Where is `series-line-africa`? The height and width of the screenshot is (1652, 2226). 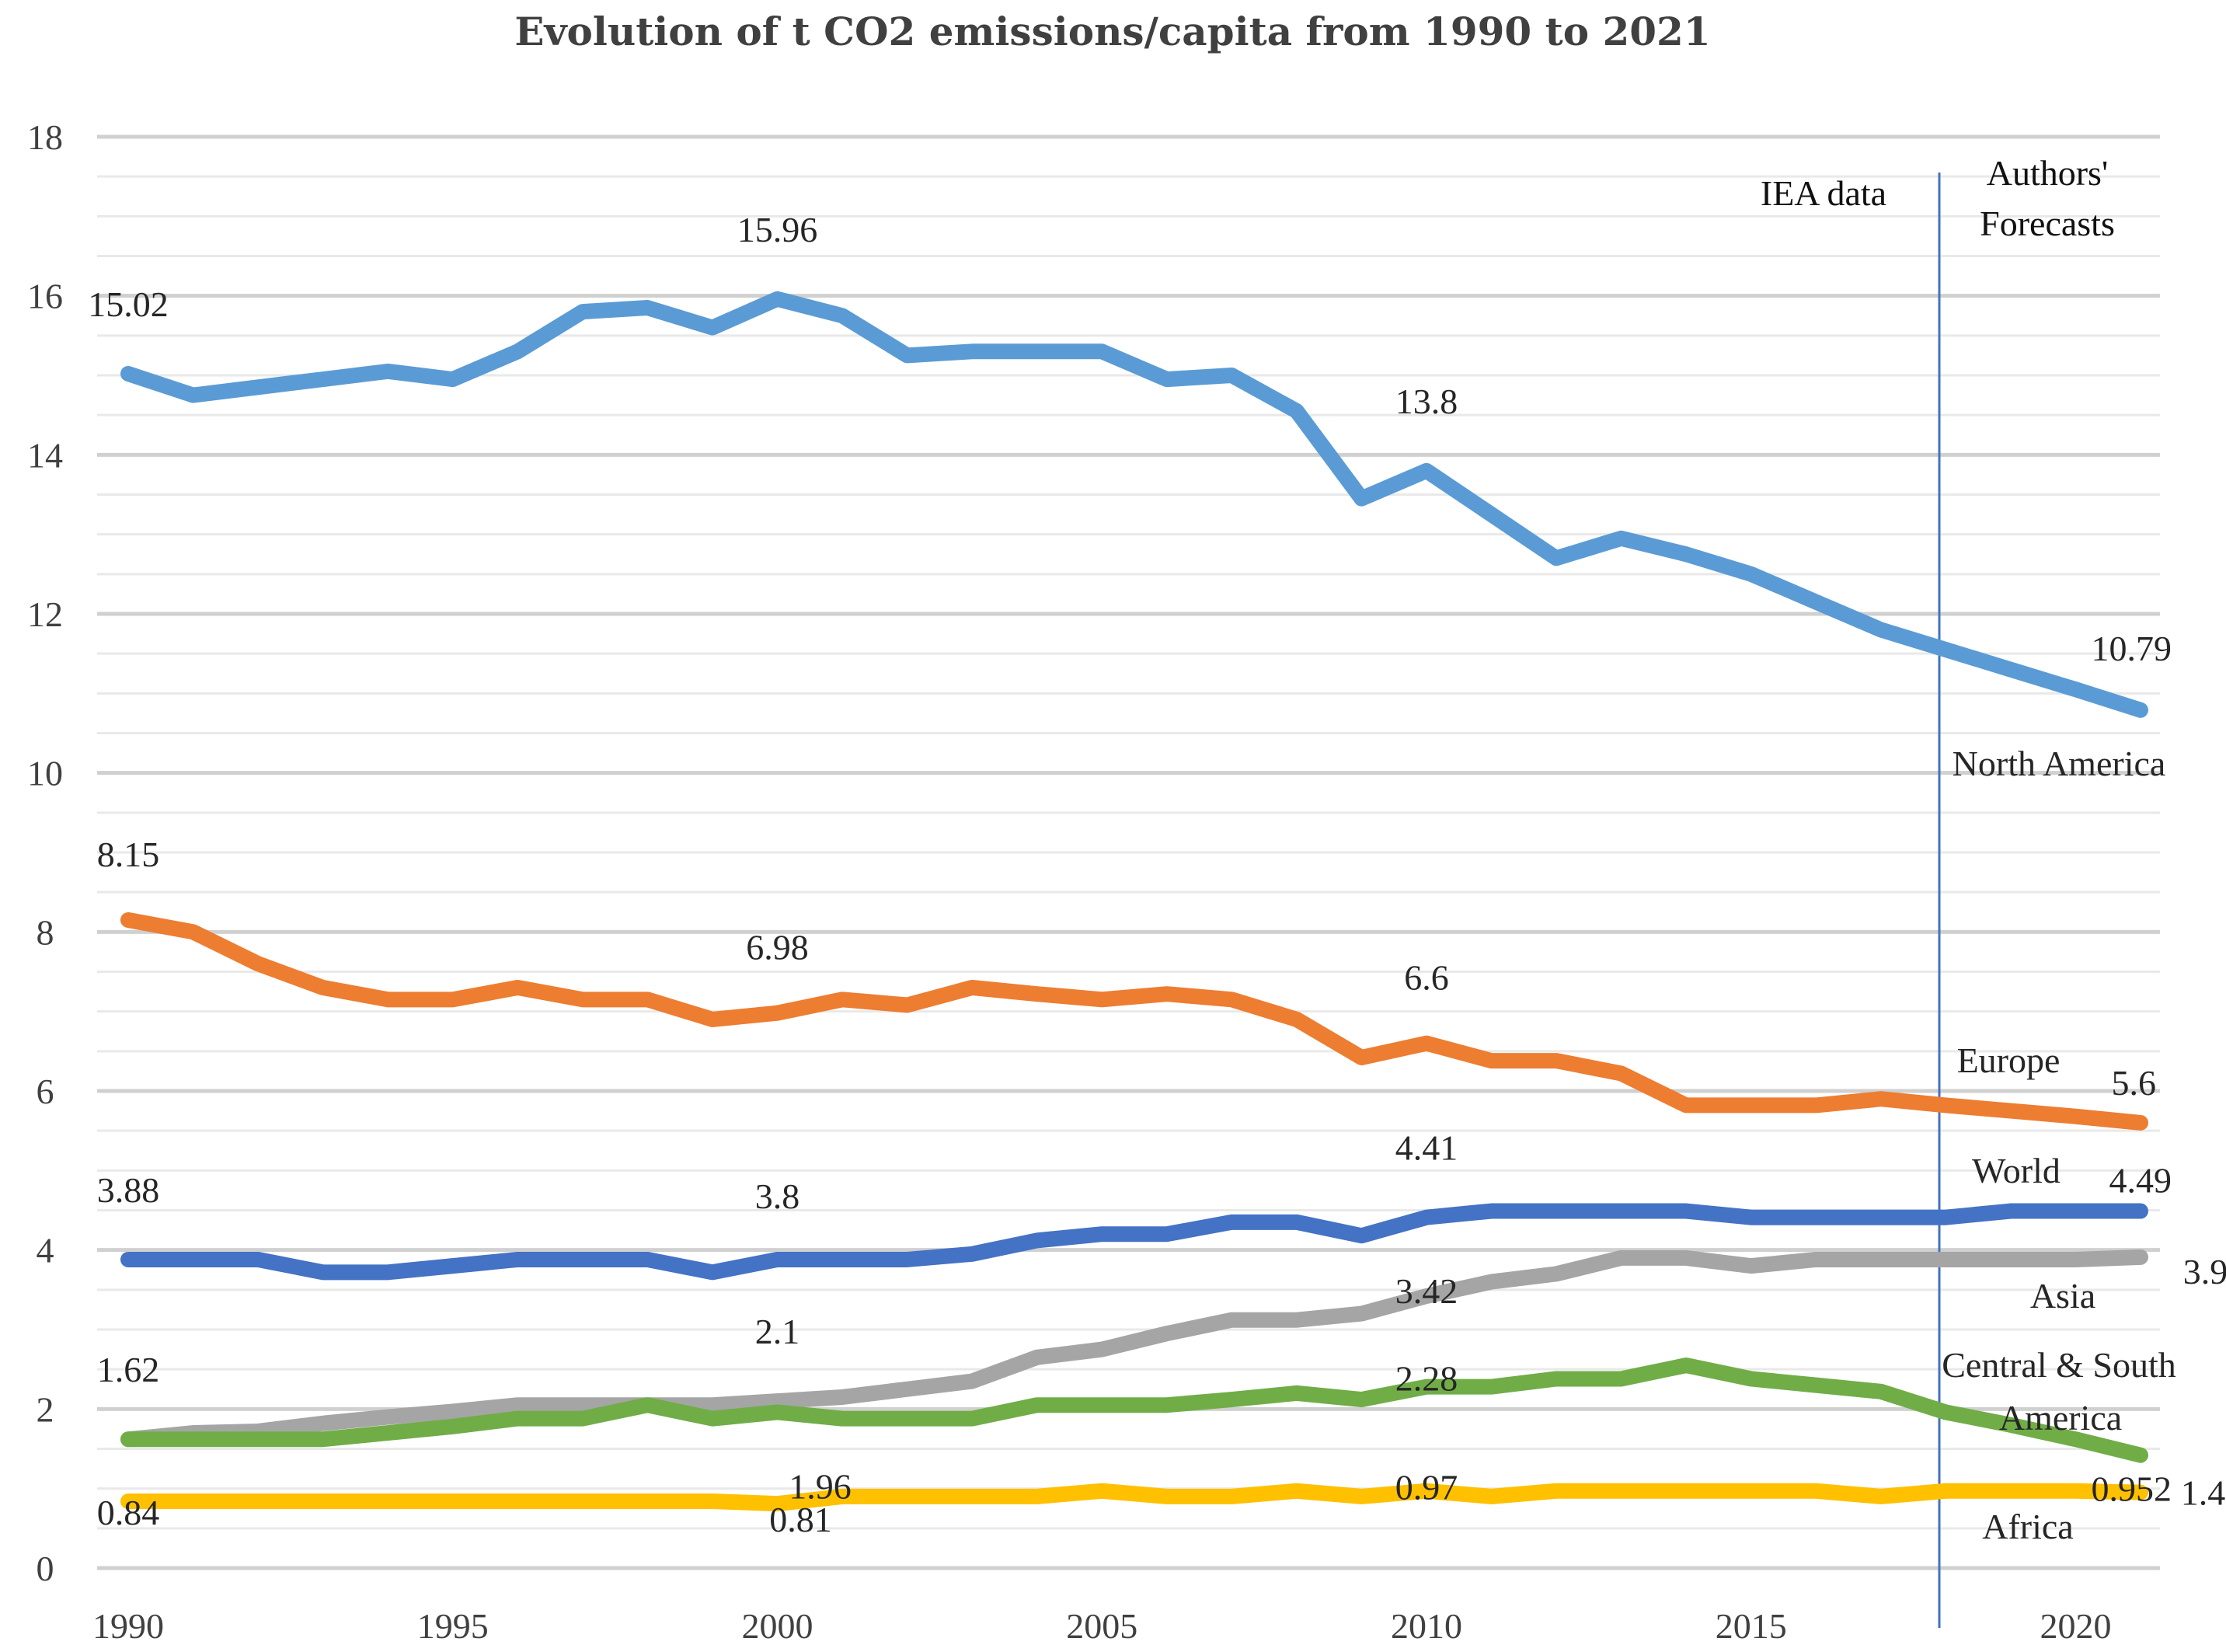
series-line-africa is located at coordinates (1134, 1497).